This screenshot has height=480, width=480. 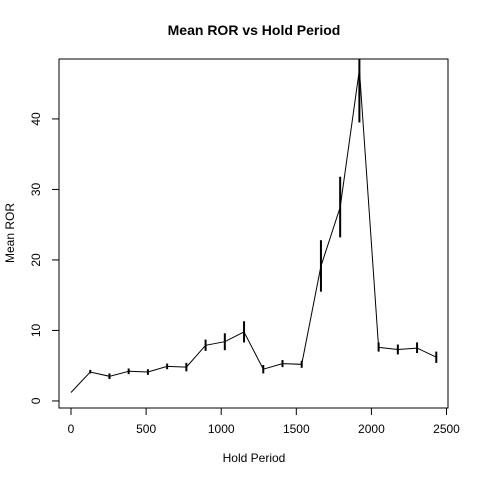 What do you see at coordinates (371, 429) in the screenshot?
I see `x-tick-label: 2000` at bounding box center [371, 429].